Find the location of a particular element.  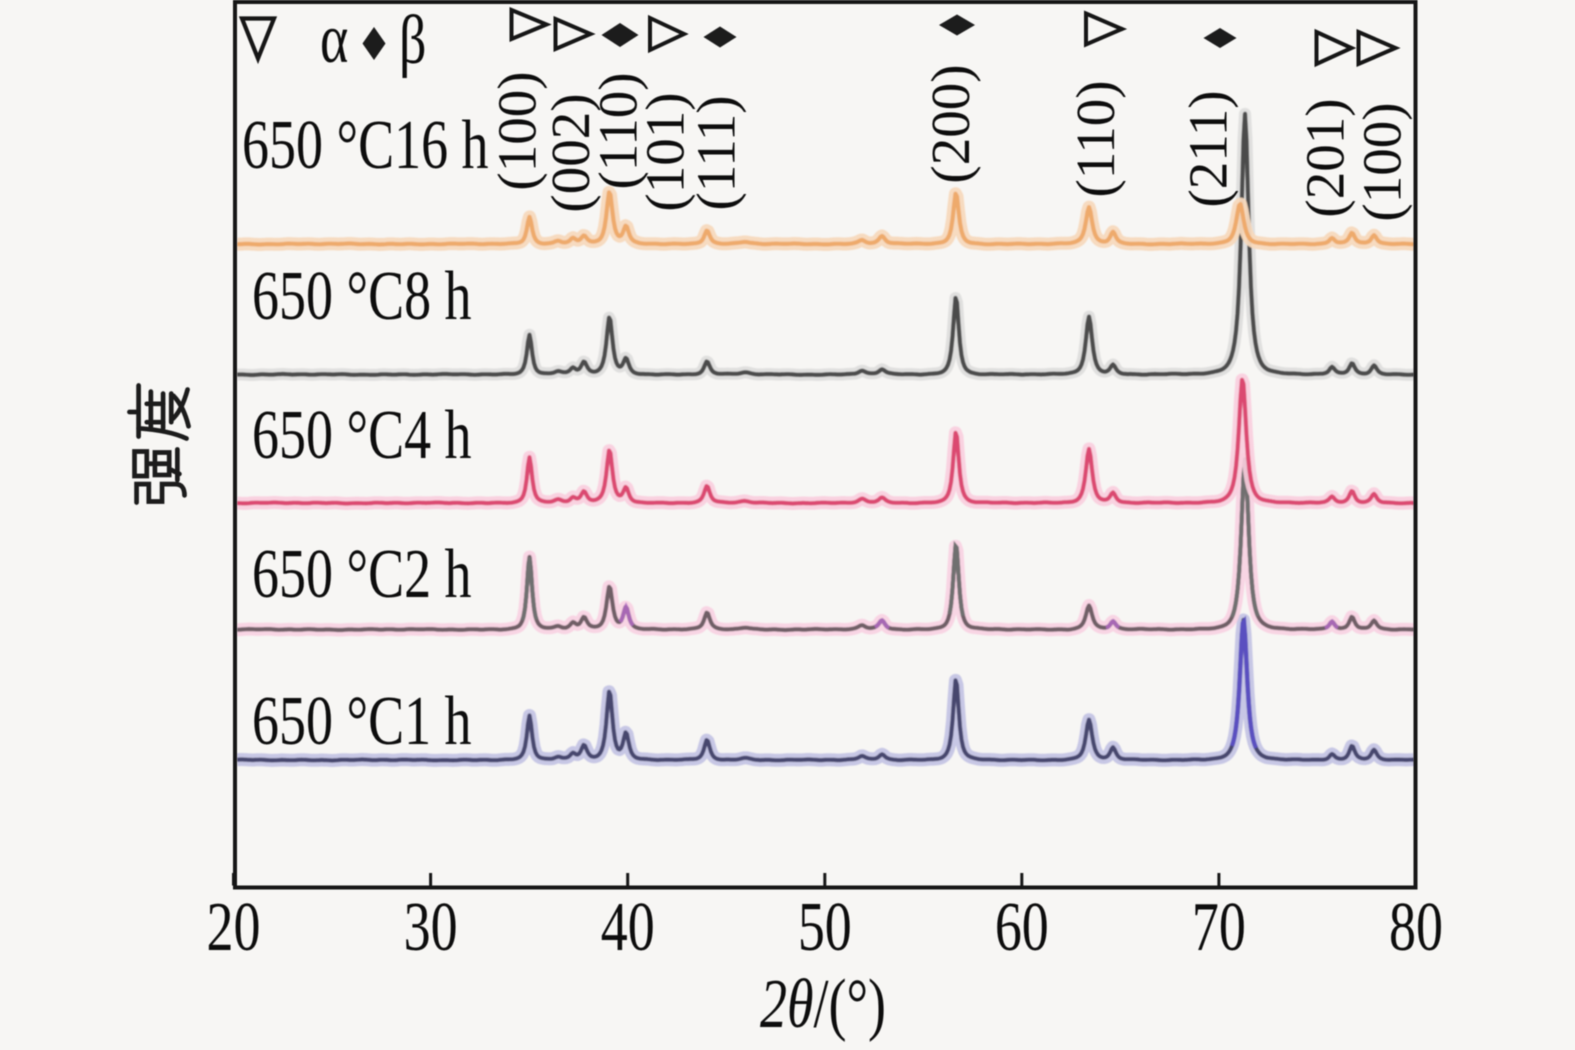

svg-text: 70 is located at coordinates (1219, 926).